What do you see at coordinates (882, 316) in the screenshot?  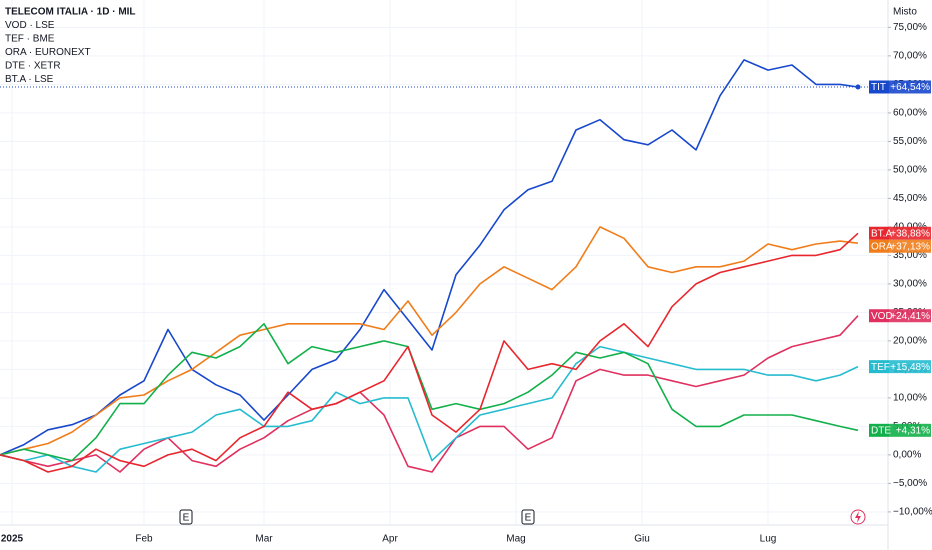 I see `tag-name: VOD` at bounding box center [882, 316].